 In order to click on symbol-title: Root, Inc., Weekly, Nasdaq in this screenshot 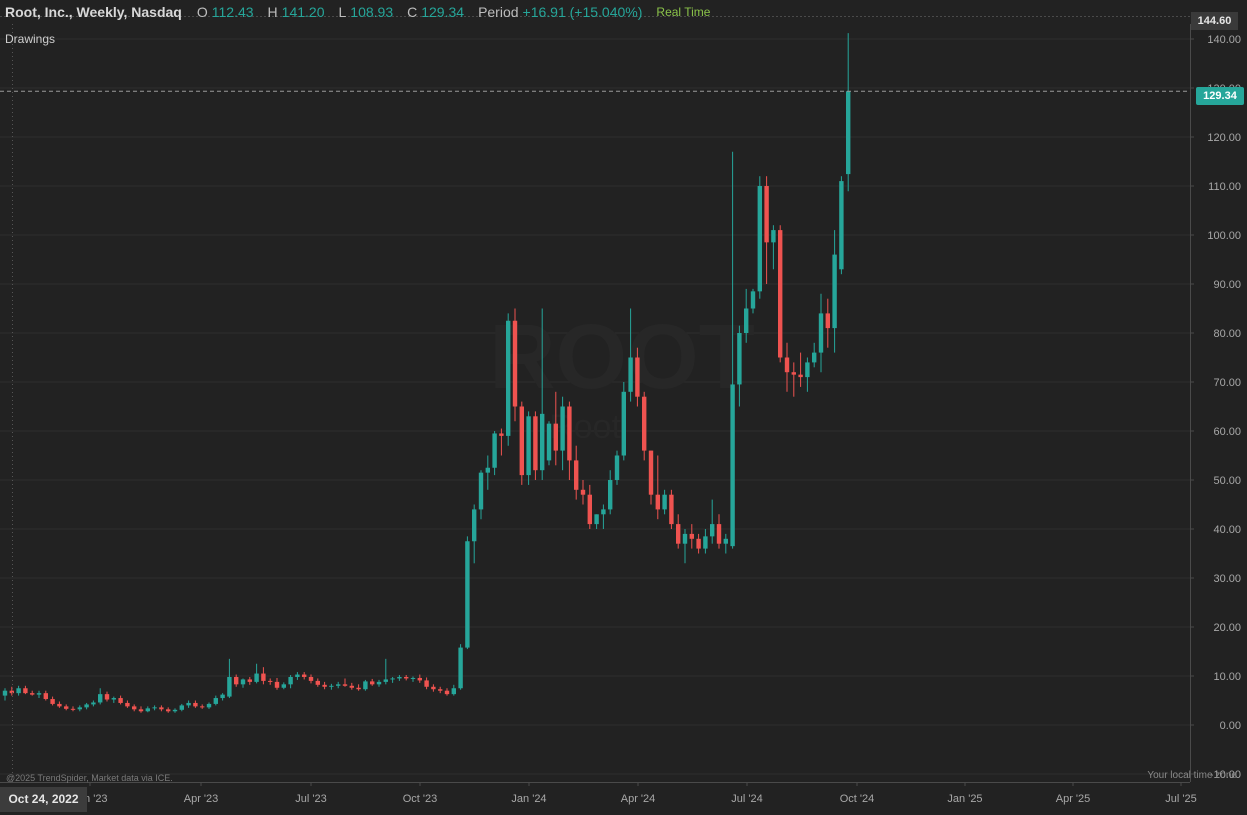, I will do `click(93, 12)`.